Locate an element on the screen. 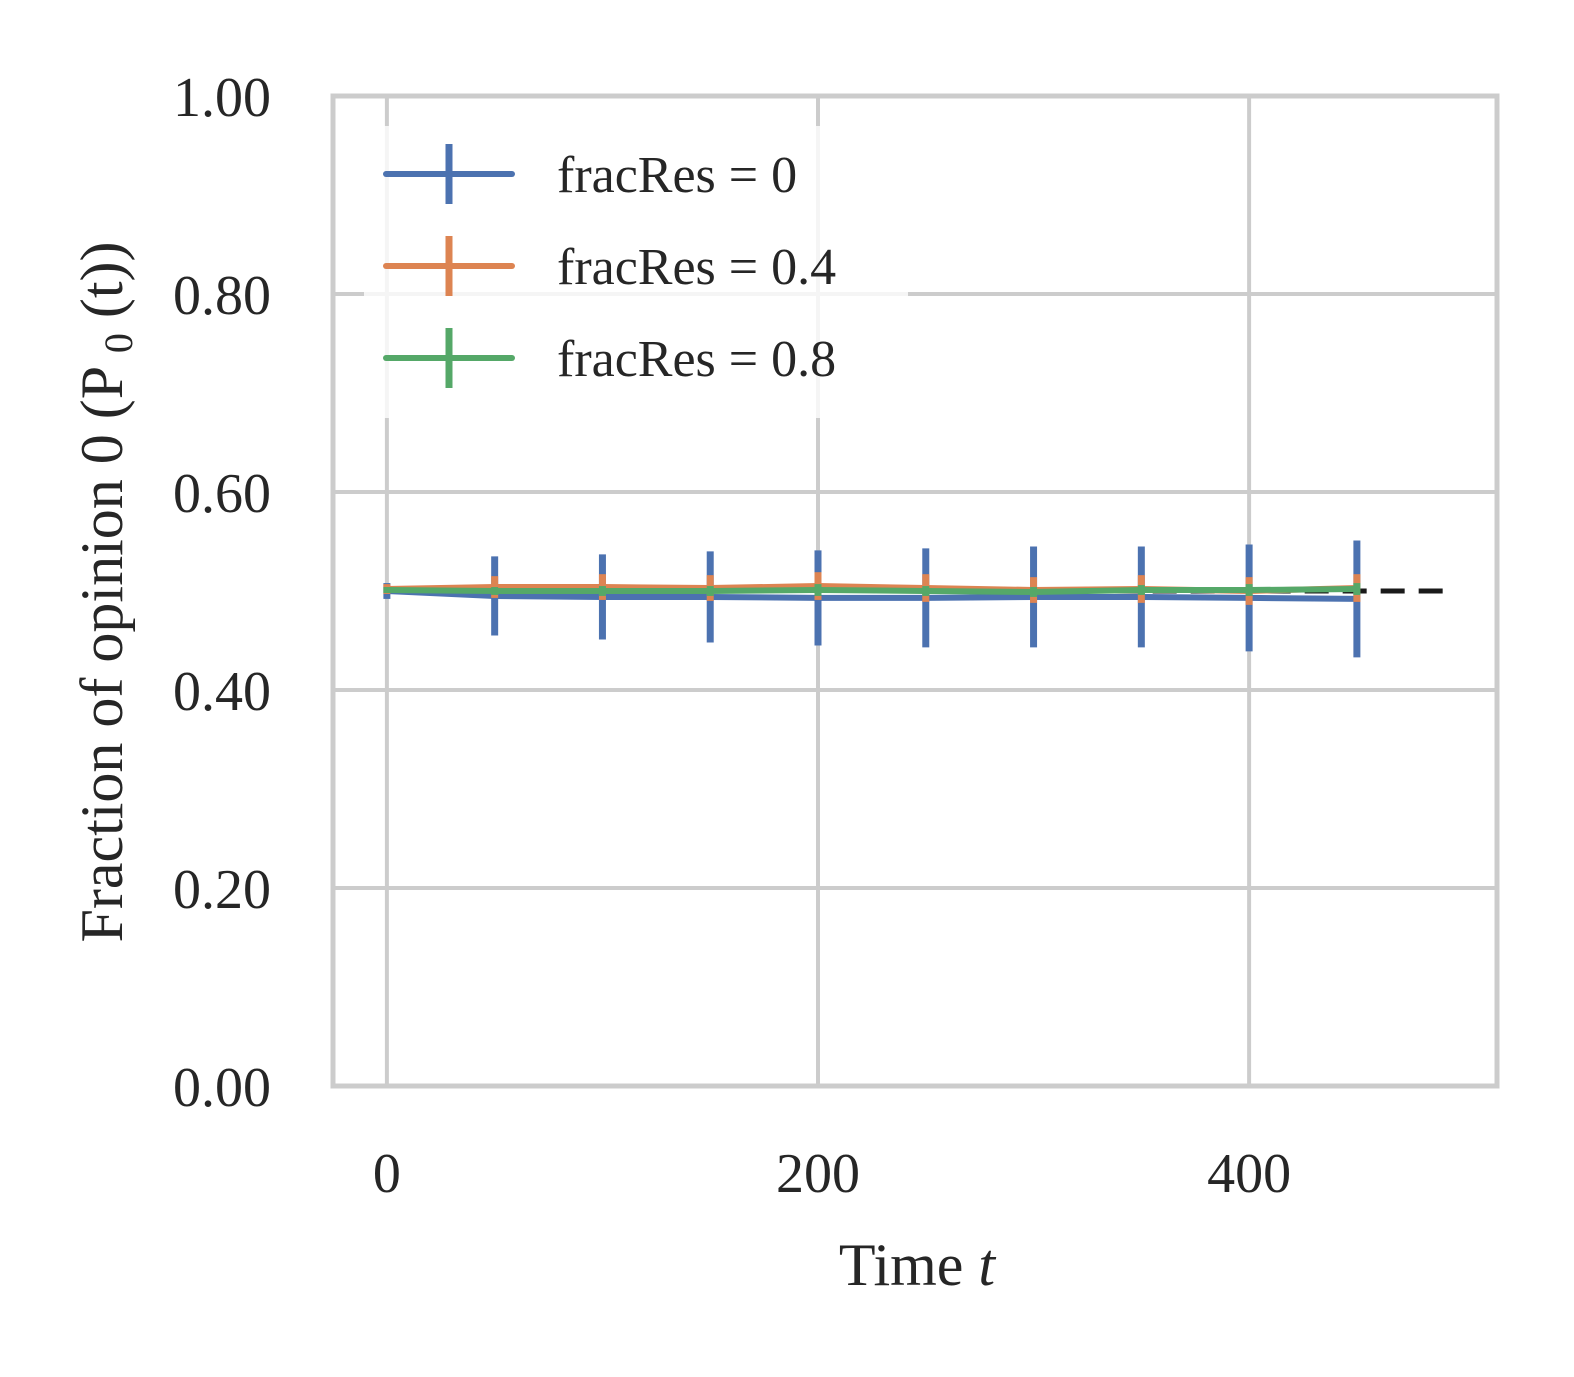  y-axis-title-tail: (t)) is located at coordinates (102, 279).